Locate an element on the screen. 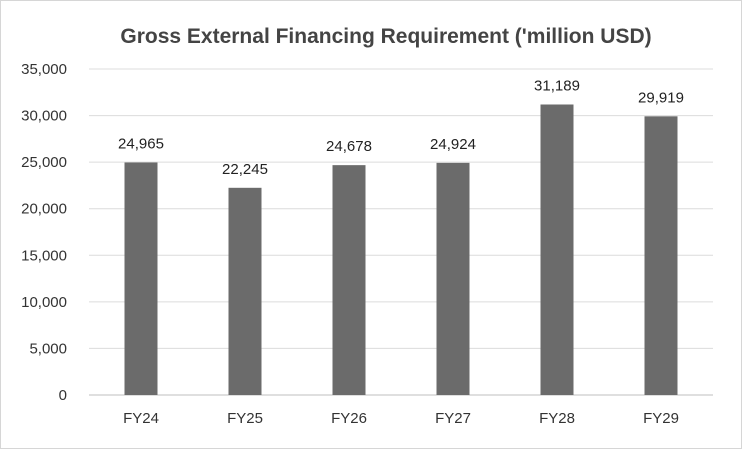  x-tick-label-fy26: FY26 is located at coordinates (349, 418).